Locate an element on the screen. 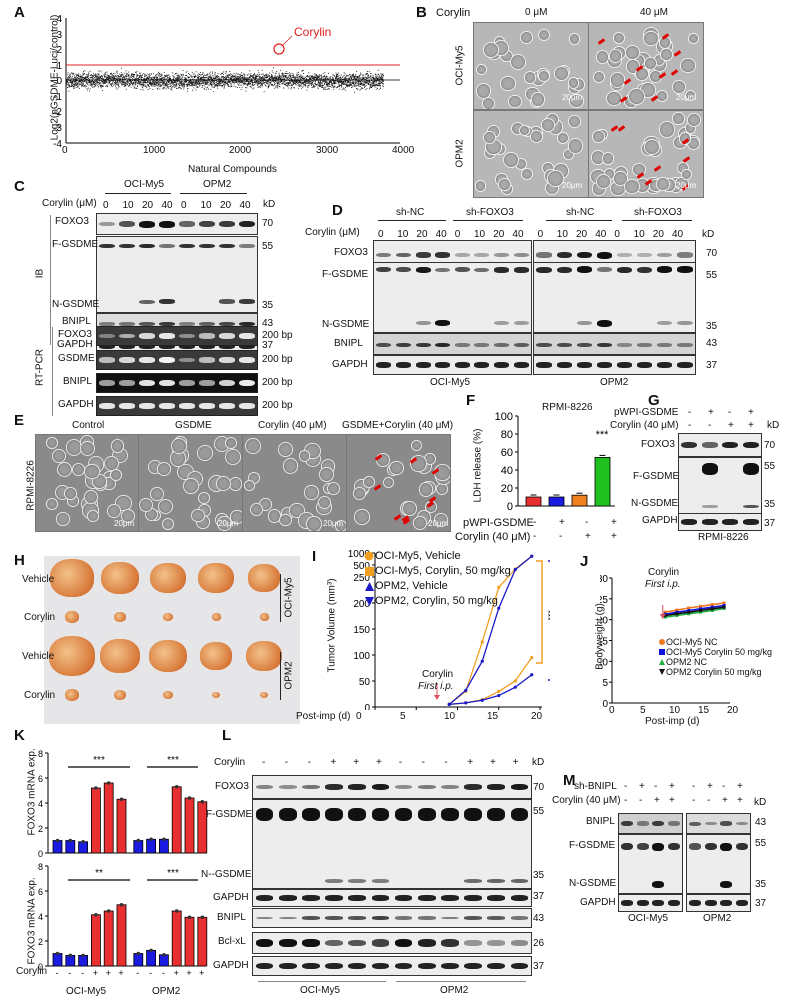 The height and width of the screenshot is (1000, 798). panel-label: L is located at coordinates (227, 735).